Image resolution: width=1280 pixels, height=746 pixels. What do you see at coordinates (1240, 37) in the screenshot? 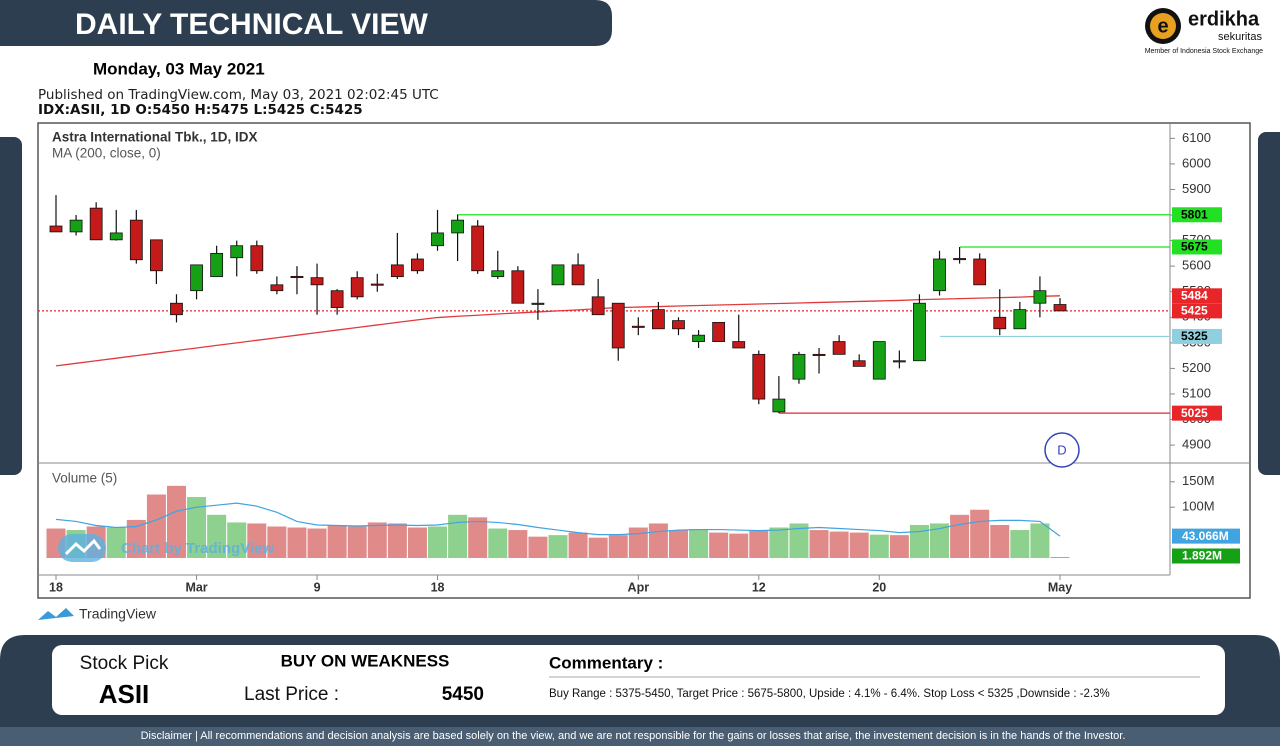
I see `logo-sub: sekuritas` at bounding box center [1240, 37].